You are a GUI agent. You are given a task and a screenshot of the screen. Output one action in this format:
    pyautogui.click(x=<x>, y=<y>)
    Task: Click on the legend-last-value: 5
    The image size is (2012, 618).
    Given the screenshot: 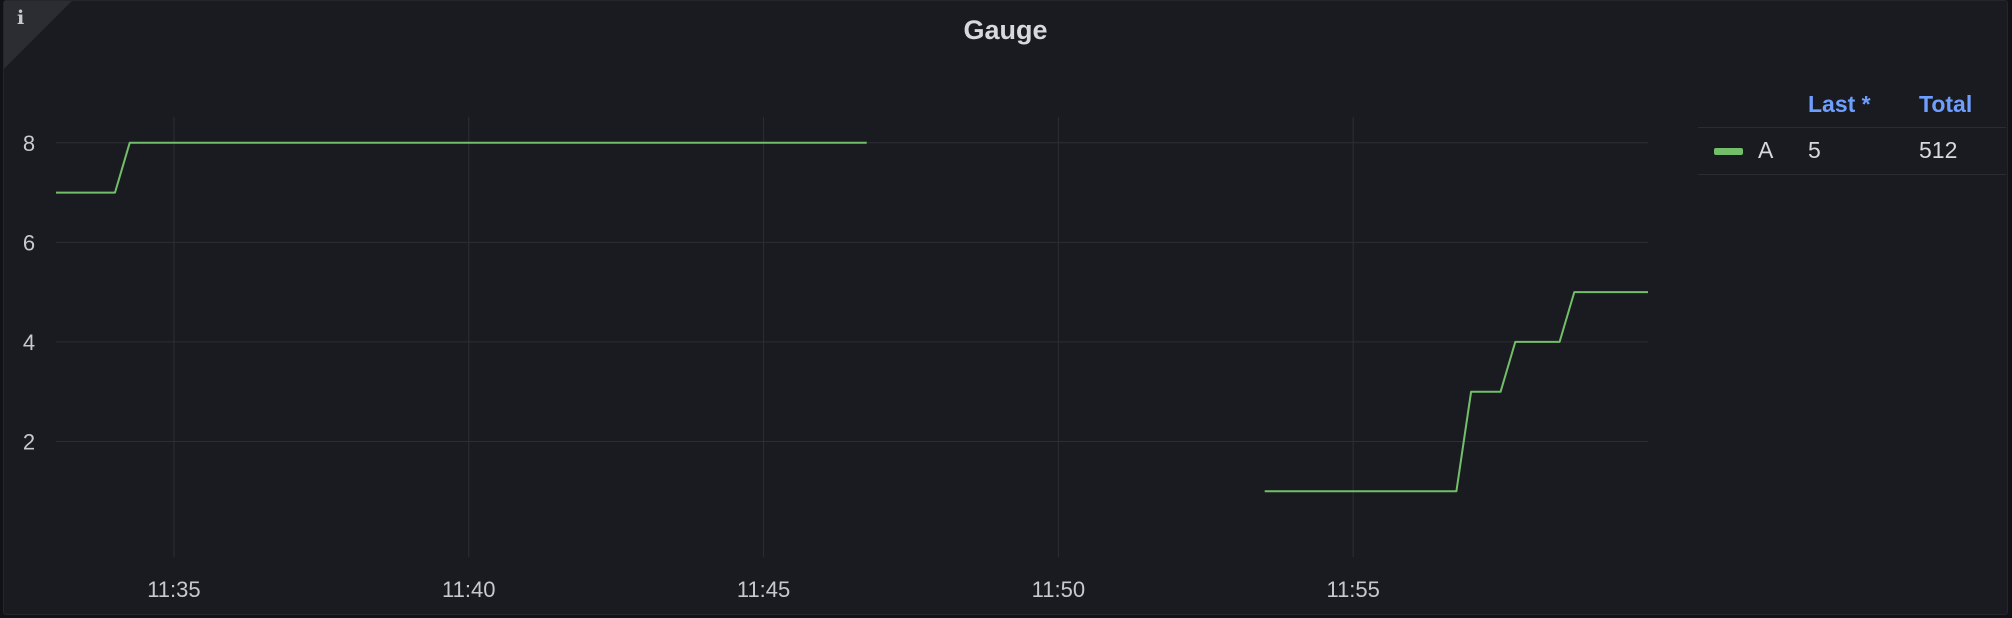 What is the action you would take?
    pyautogui.click(x=1814, y=150)
    